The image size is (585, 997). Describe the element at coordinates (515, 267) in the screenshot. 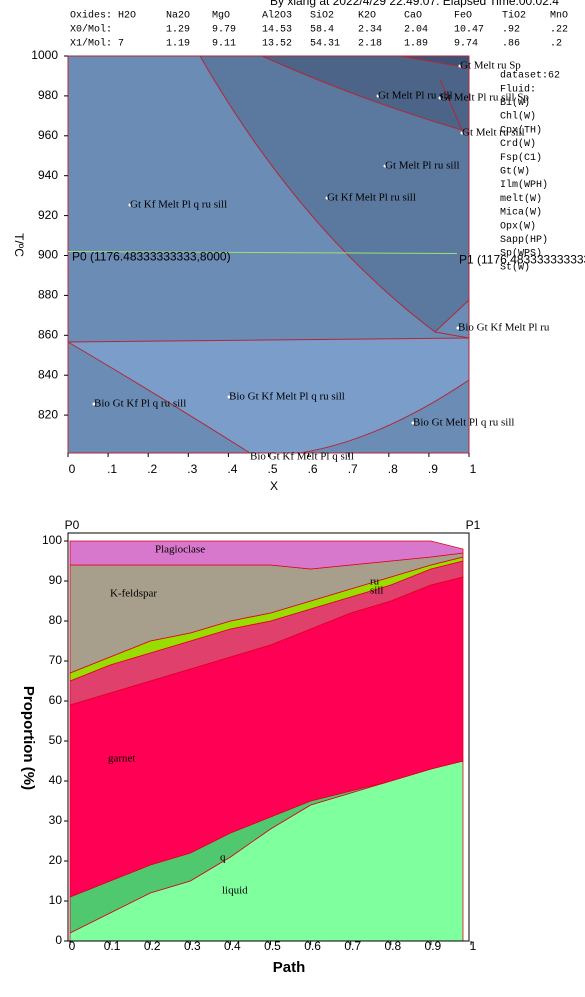

I see `phase-item: St(W)` at that location.